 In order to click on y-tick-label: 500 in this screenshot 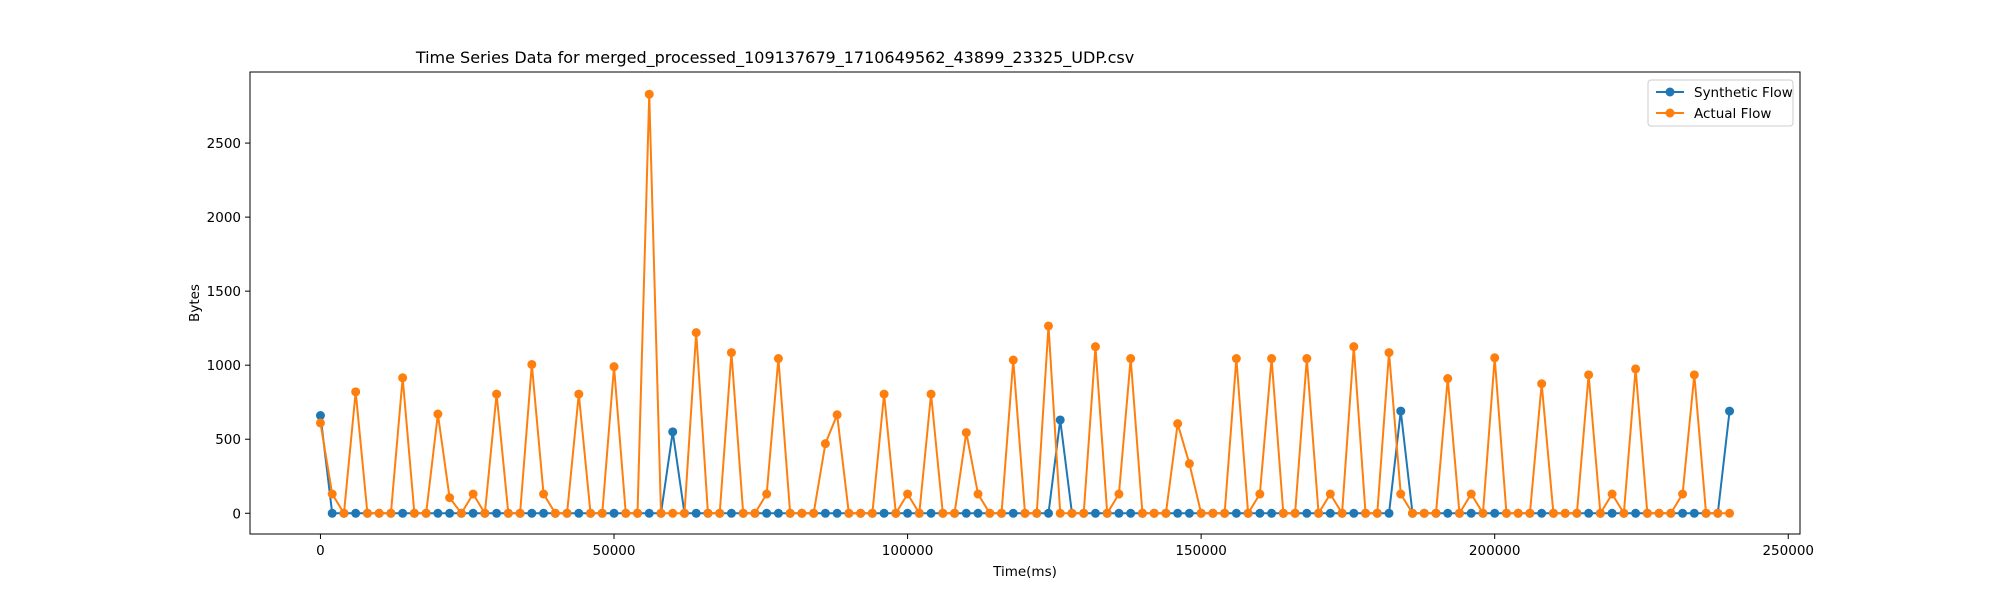, I will do `click(228, 440)`.